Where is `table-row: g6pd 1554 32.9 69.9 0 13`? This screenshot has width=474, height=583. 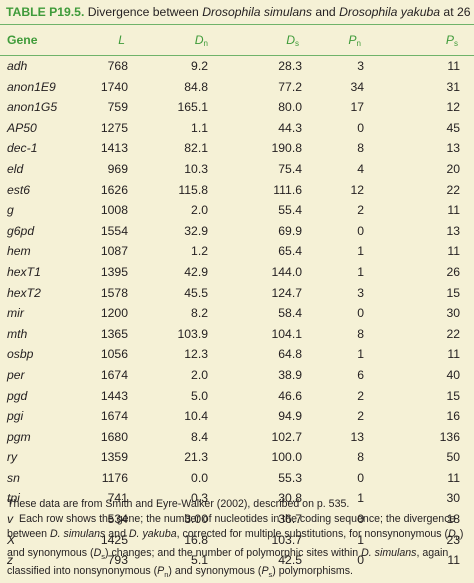
table-row: g6pd 1554 32.9 69.9 0 13 is located at coordinates (237, 231).